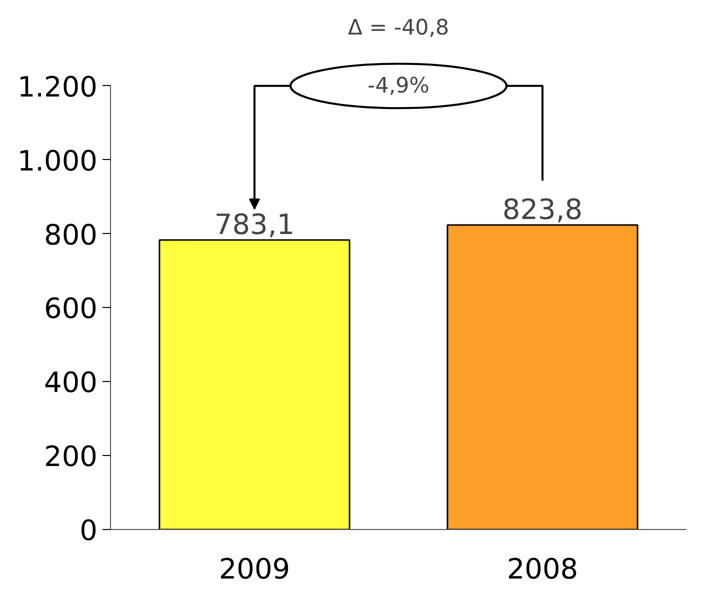 Image resolution: width=706 pixels, height=589 pixels. Describe the element at coordinates (71, 235) in the screenshot. I see `y-tick-label: 800` at that location.